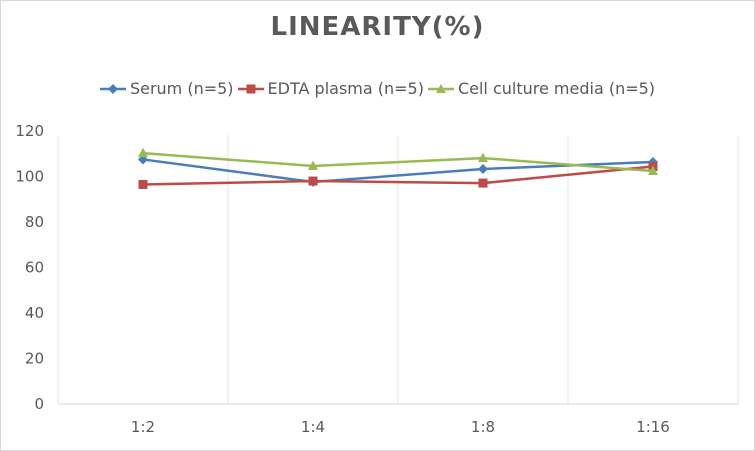 The image size is (755, 451). What do you see at coordinates (34, 359) in the screenshot?
I see `y-tick-label: 20` at bounding box center [34, 359].